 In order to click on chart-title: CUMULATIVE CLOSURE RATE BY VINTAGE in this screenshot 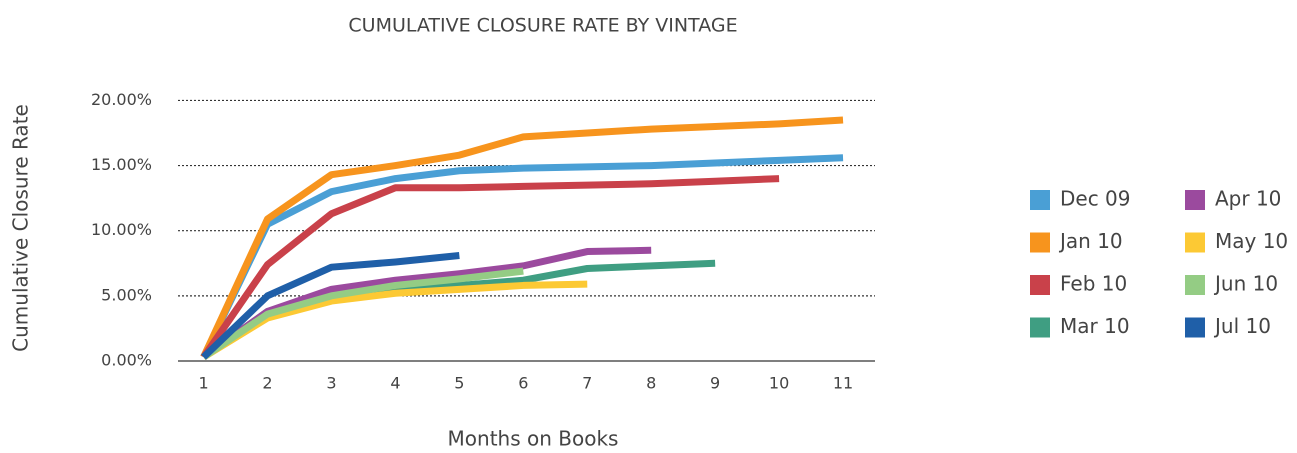, I will do `click(542, 26)`.